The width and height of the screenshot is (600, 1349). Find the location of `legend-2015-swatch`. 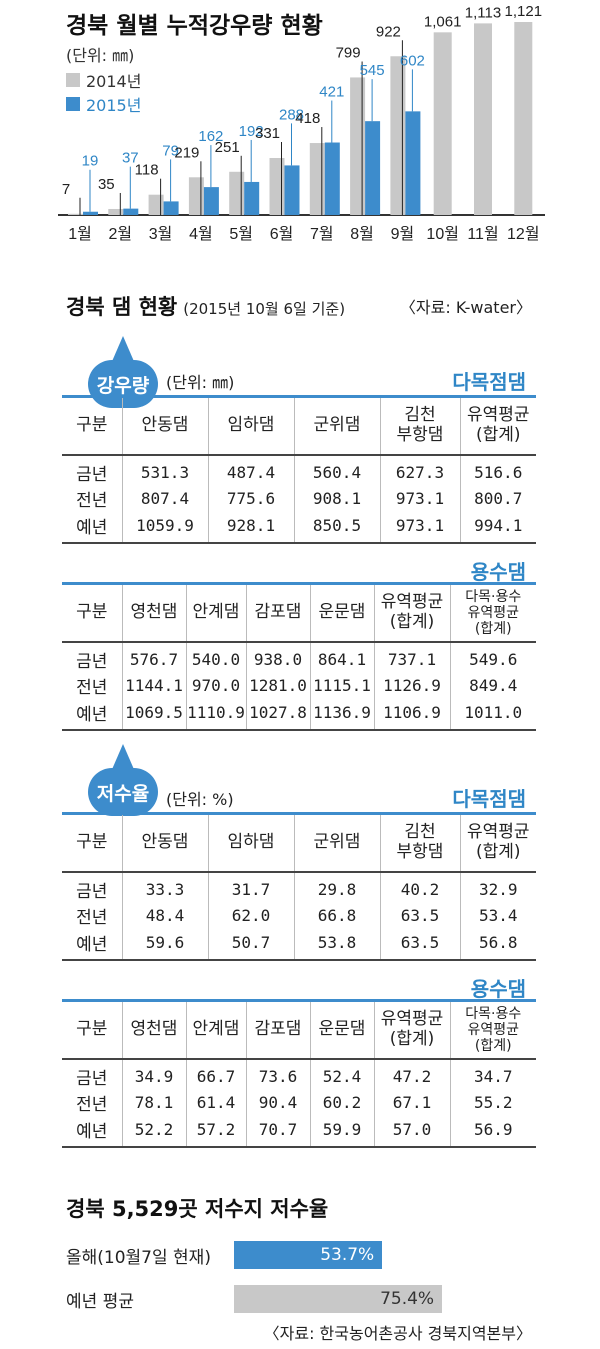

legend-2015-swatch is located at coordinates (73, 104).